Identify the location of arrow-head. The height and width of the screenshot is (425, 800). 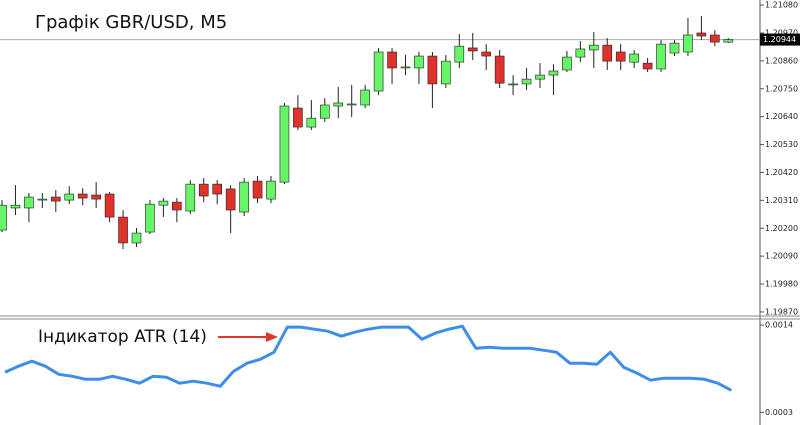
(272, 337).